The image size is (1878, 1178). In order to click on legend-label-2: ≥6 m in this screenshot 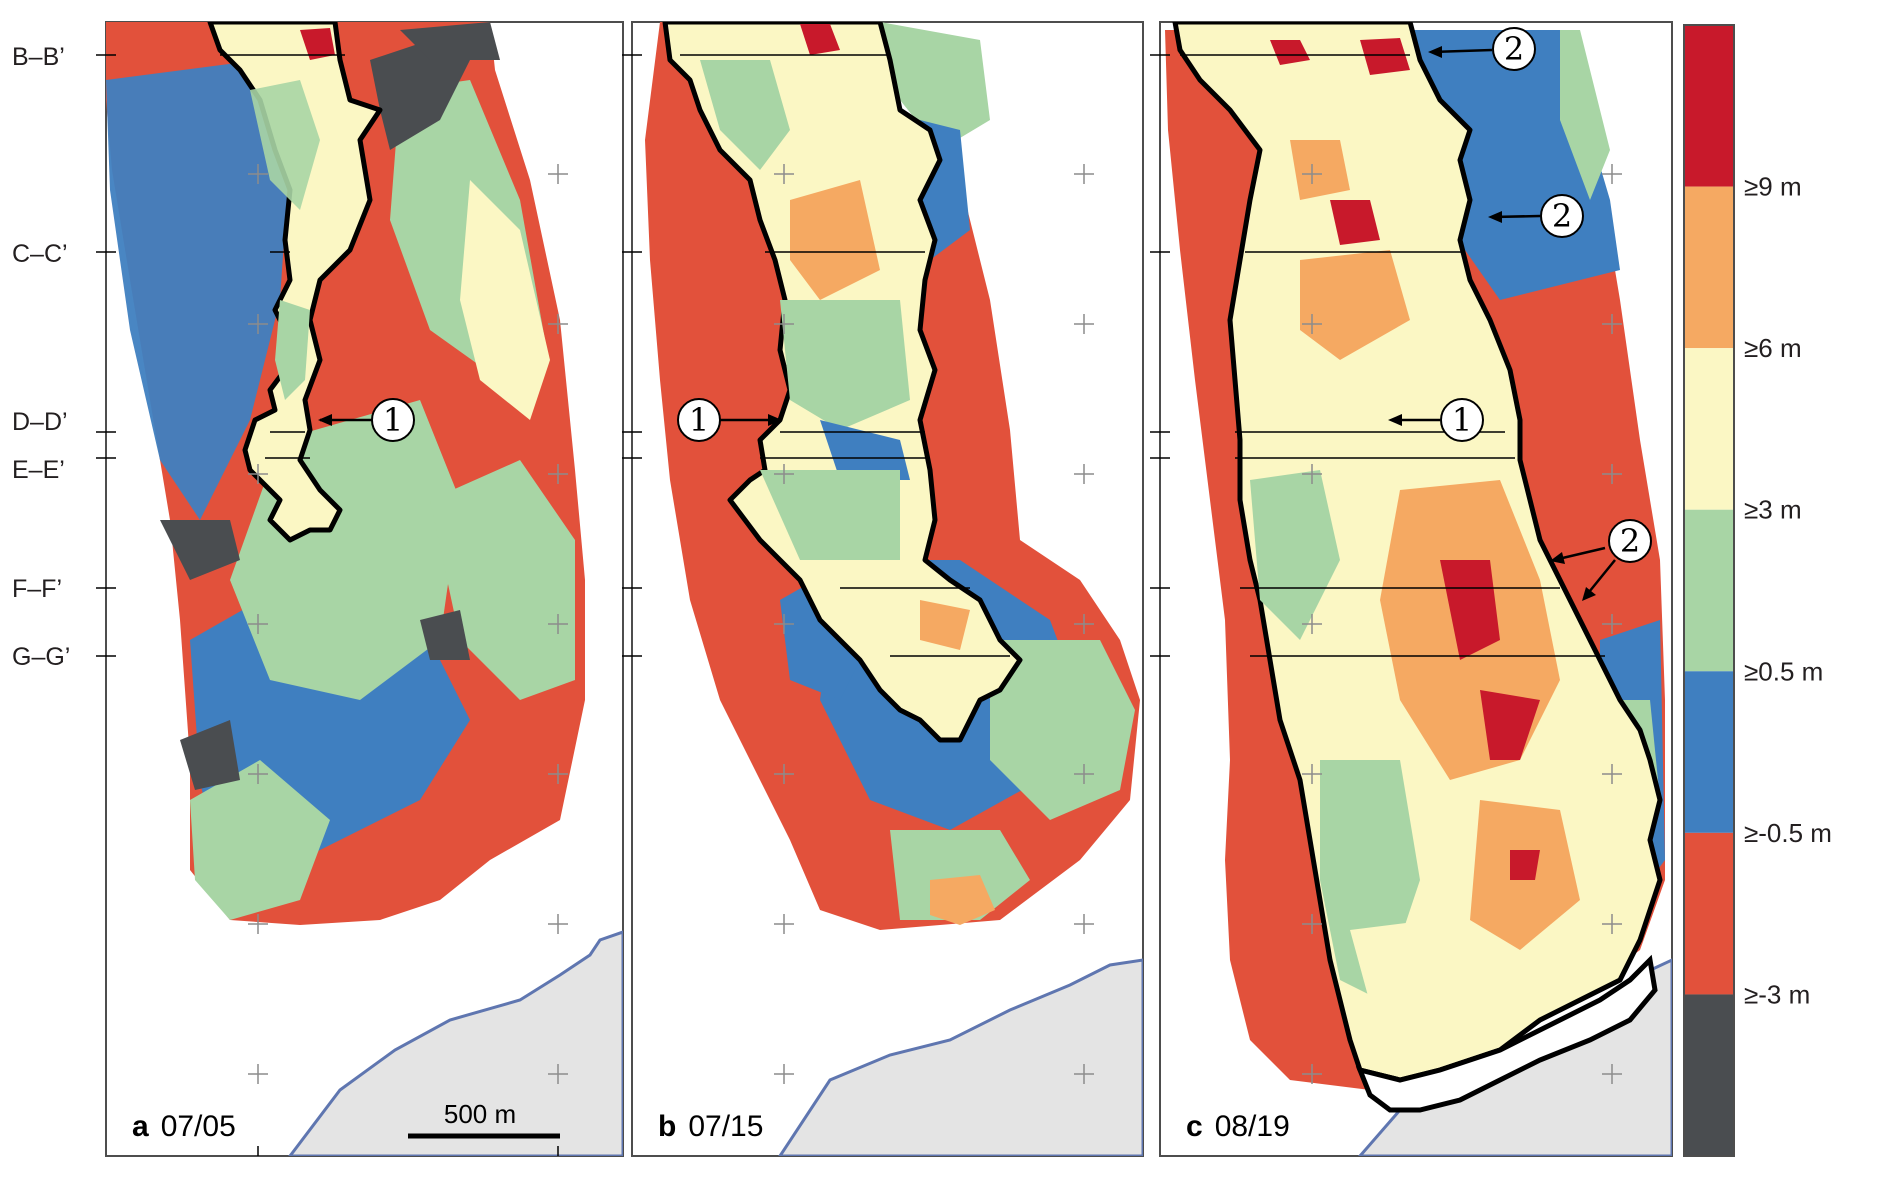, I will do `click(1773, 348)`.